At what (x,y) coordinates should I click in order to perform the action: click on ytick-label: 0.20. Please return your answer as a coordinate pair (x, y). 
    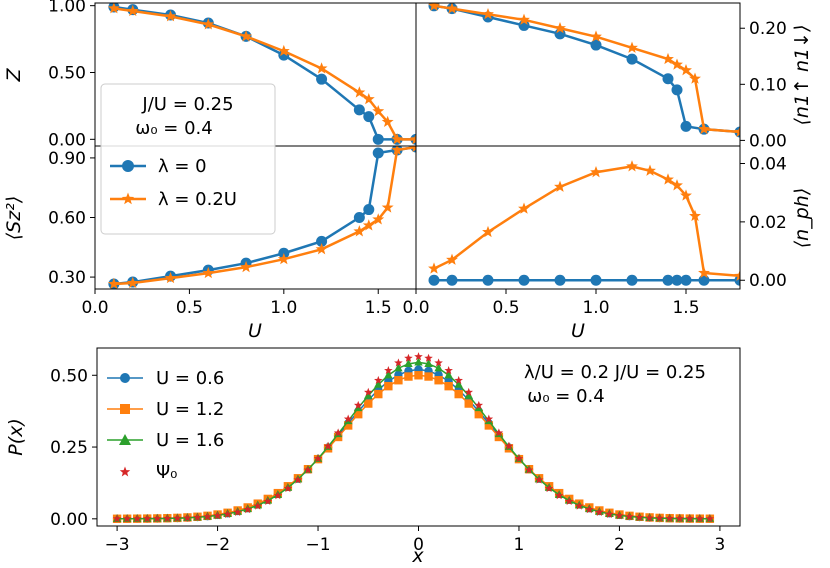
    Looking at the image, I should click on (768, 29).